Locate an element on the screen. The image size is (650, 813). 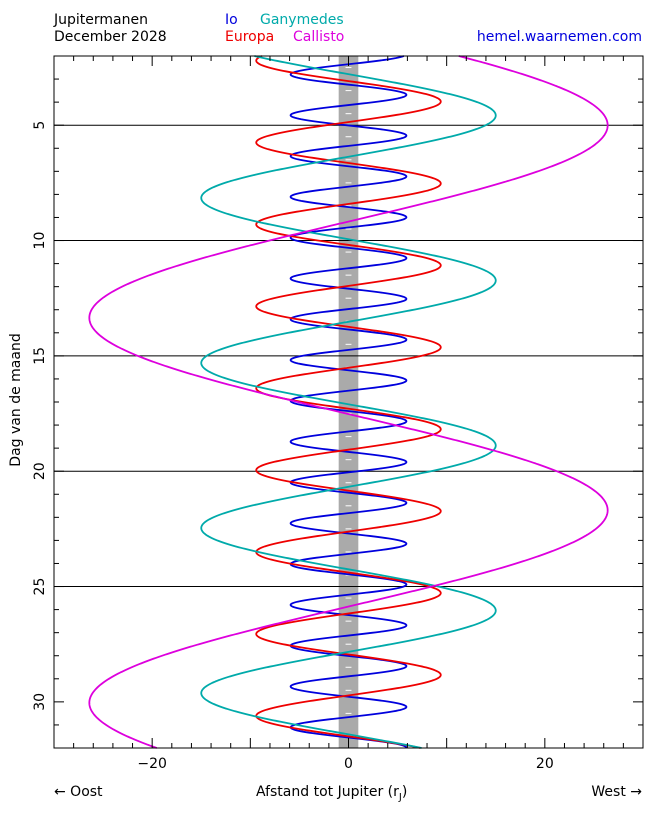
west-direction-label: West → is located at coordinates (616, 792).